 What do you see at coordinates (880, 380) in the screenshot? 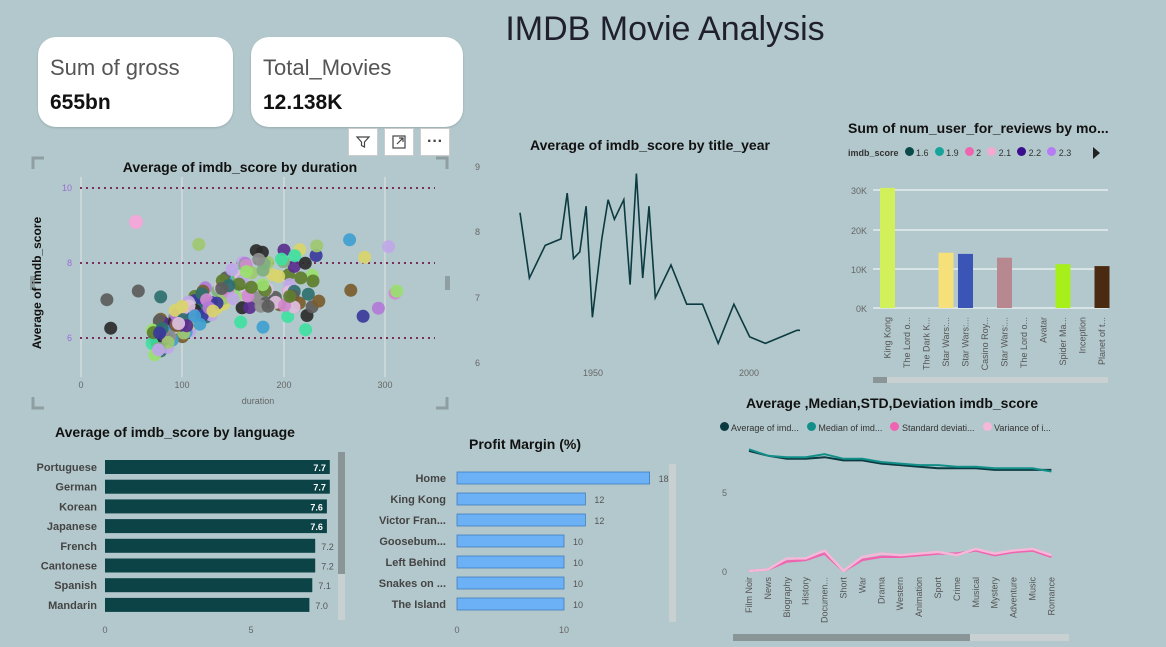
I see `reviews-scrollbar-thumb` at bounding box center [880, 380].